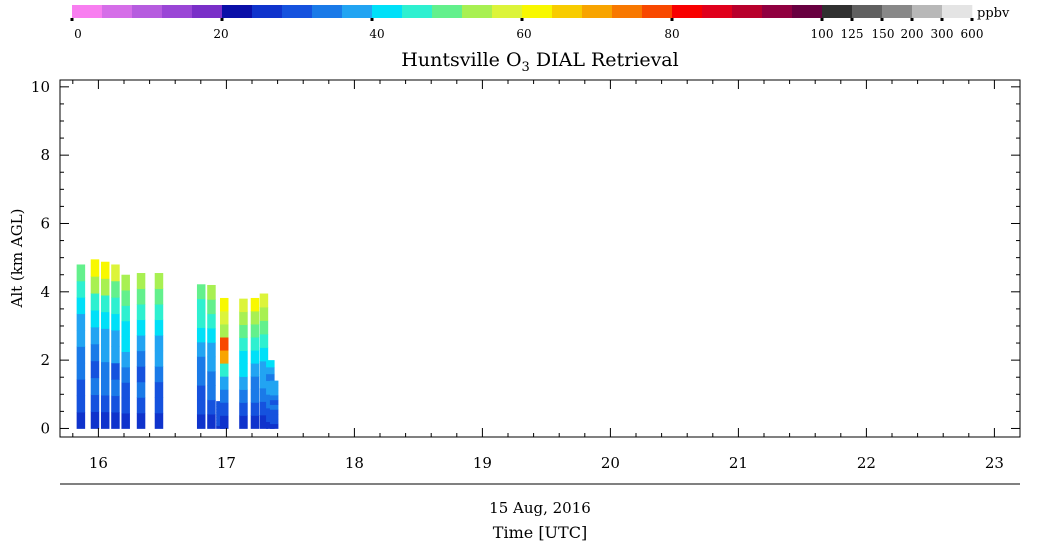 This screenshot has height=548, width=1048. I want to click on colorbar, so click(522, 11).